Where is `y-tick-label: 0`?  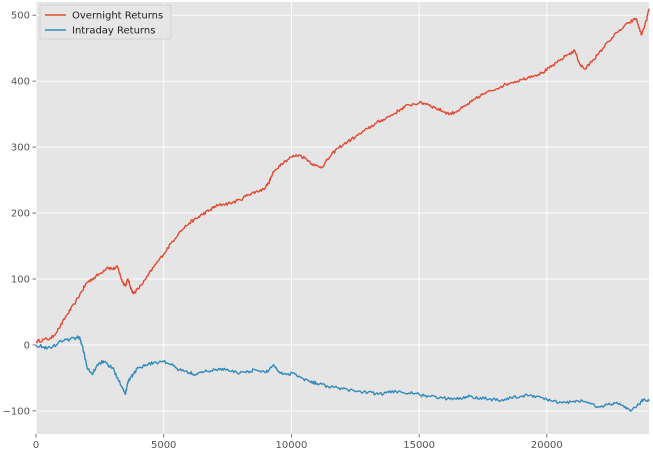
y-tick-label: 0 is located at coordinates (27, 345).